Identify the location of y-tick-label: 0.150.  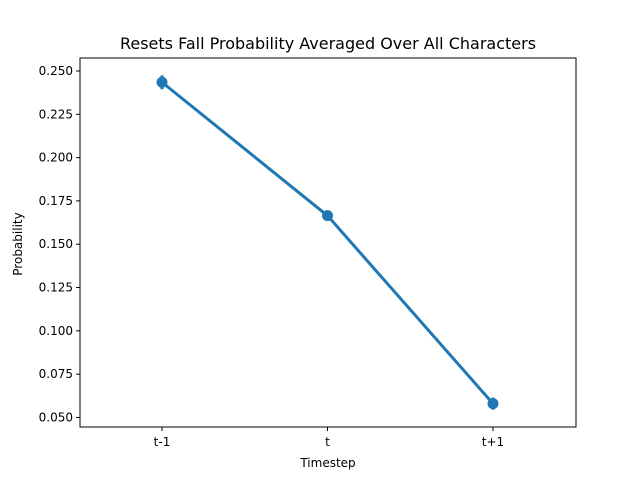
(56, 244).